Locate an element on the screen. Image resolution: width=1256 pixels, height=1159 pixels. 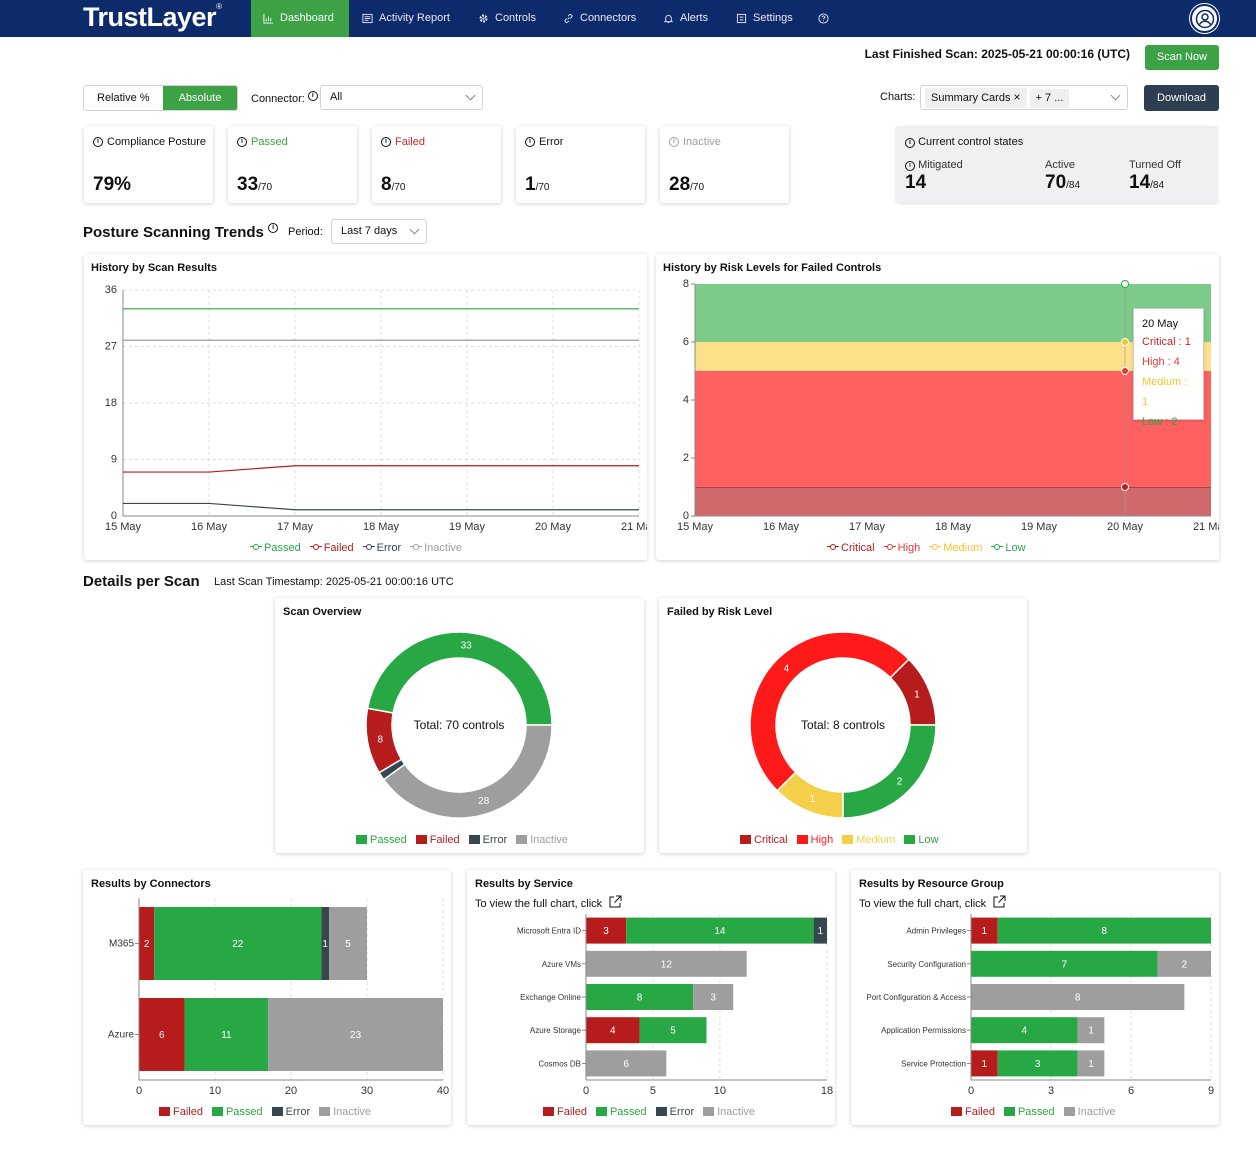
bar-segment-failed is located at coordinates (606, 930).